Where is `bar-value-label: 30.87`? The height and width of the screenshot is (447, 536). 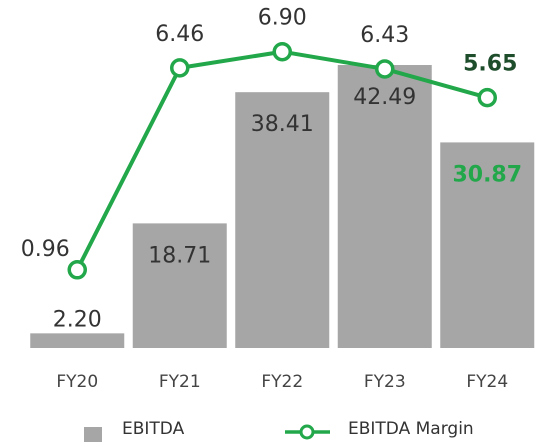
bar-value-label: 30.87 is located at coordinates (487, 174).